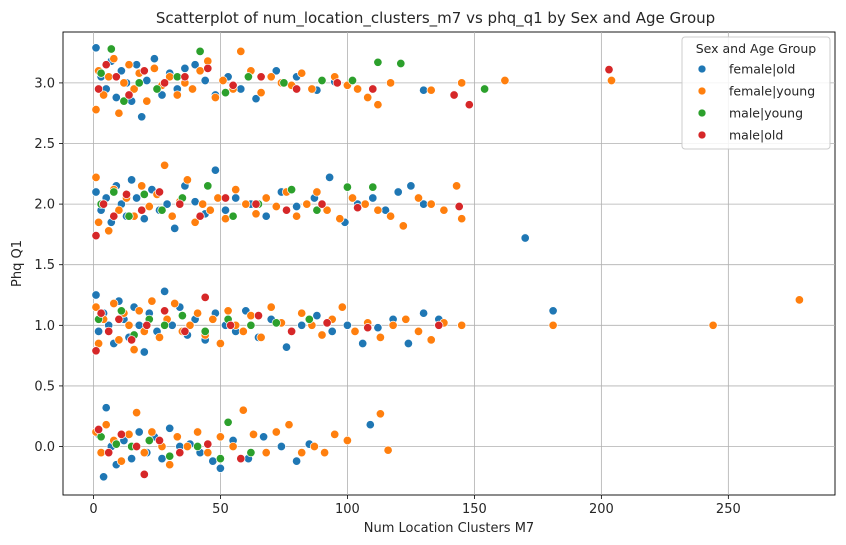 This screenshot has width=846, height=545. Describe the element at coordinates (756, 48) in the screenshot. I see `legend-title: Sex and Age Group` at that location.